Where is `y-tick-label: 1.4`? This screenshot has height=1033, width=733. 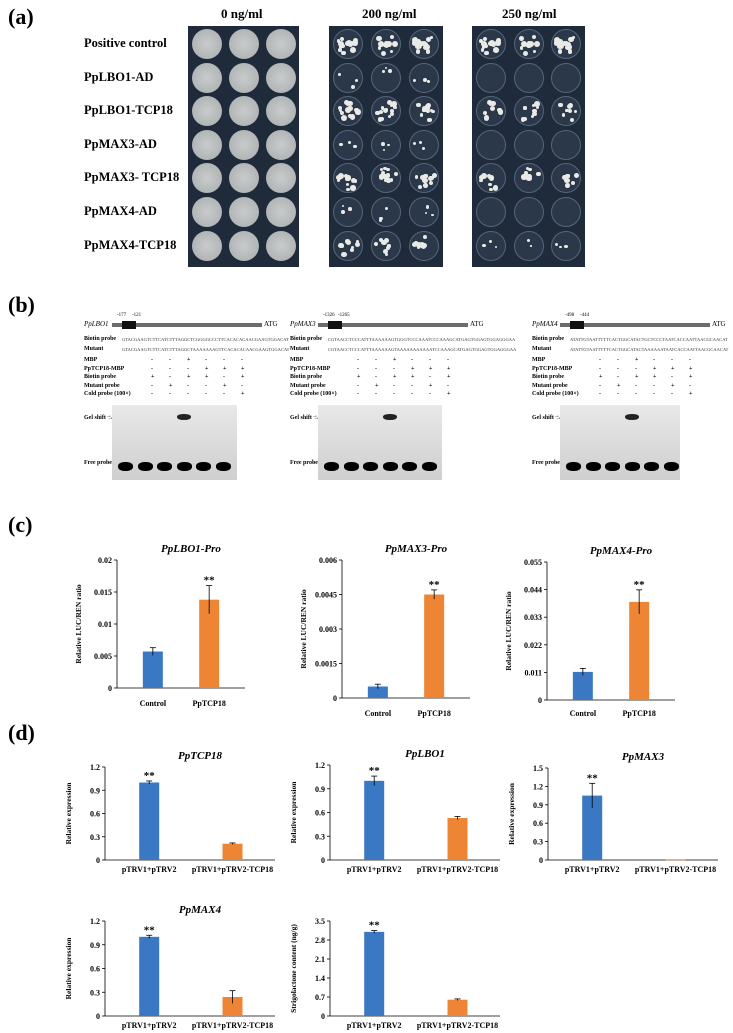
y-tick-label: 1.4 is located at coordinates (320, 978).